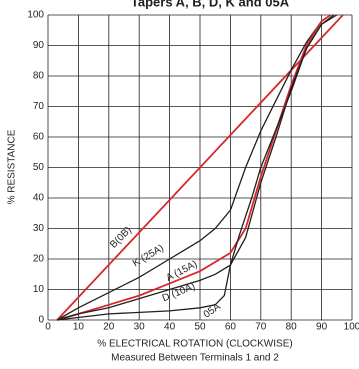 This screenshot has height=369, width=359. What do you see at coordinates (194, 344) in the screenshot?
I see `x-axis-label: % ELECTRICAL ROTATION (CLOCKWISE)` at bounding box center [194, 344].